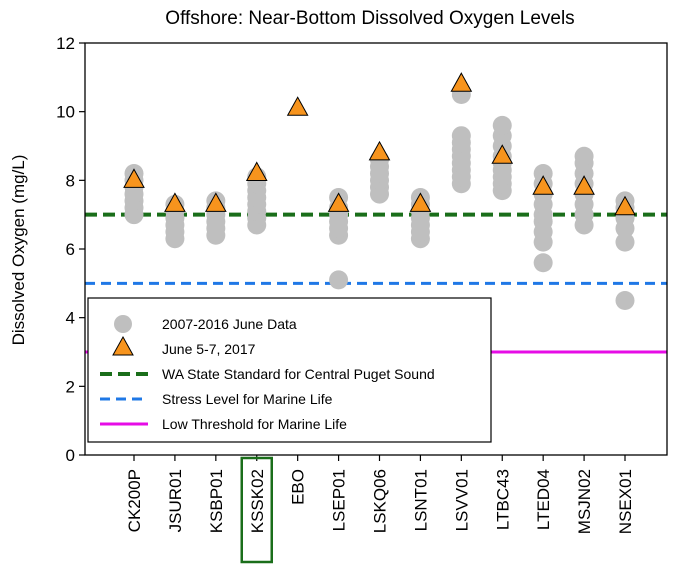  What do you see at coordinates (257, 501) in the screenshot?
I see `x-category-label: KSSK02` at bounding box center [257, 501].